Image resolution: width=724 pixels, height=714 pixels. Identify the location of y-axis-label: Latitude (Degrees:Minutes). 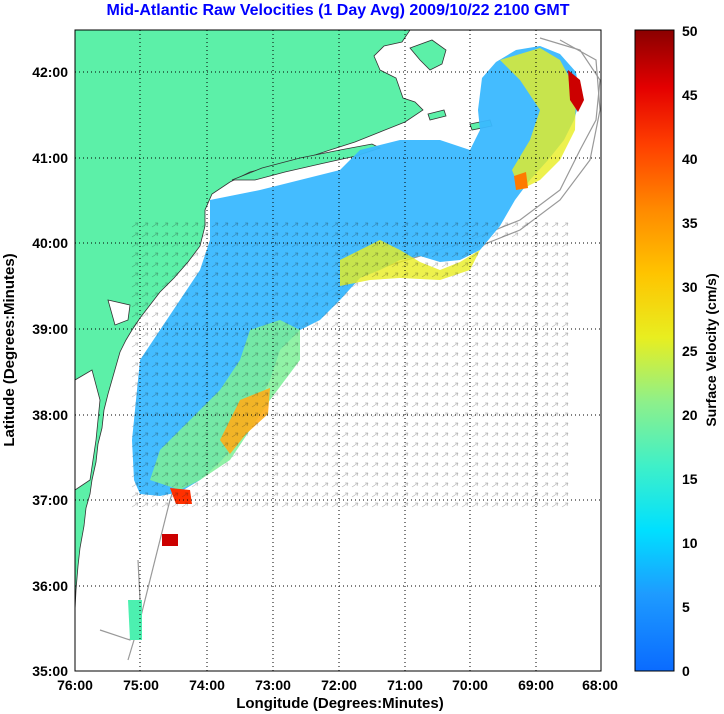
(9, 349).